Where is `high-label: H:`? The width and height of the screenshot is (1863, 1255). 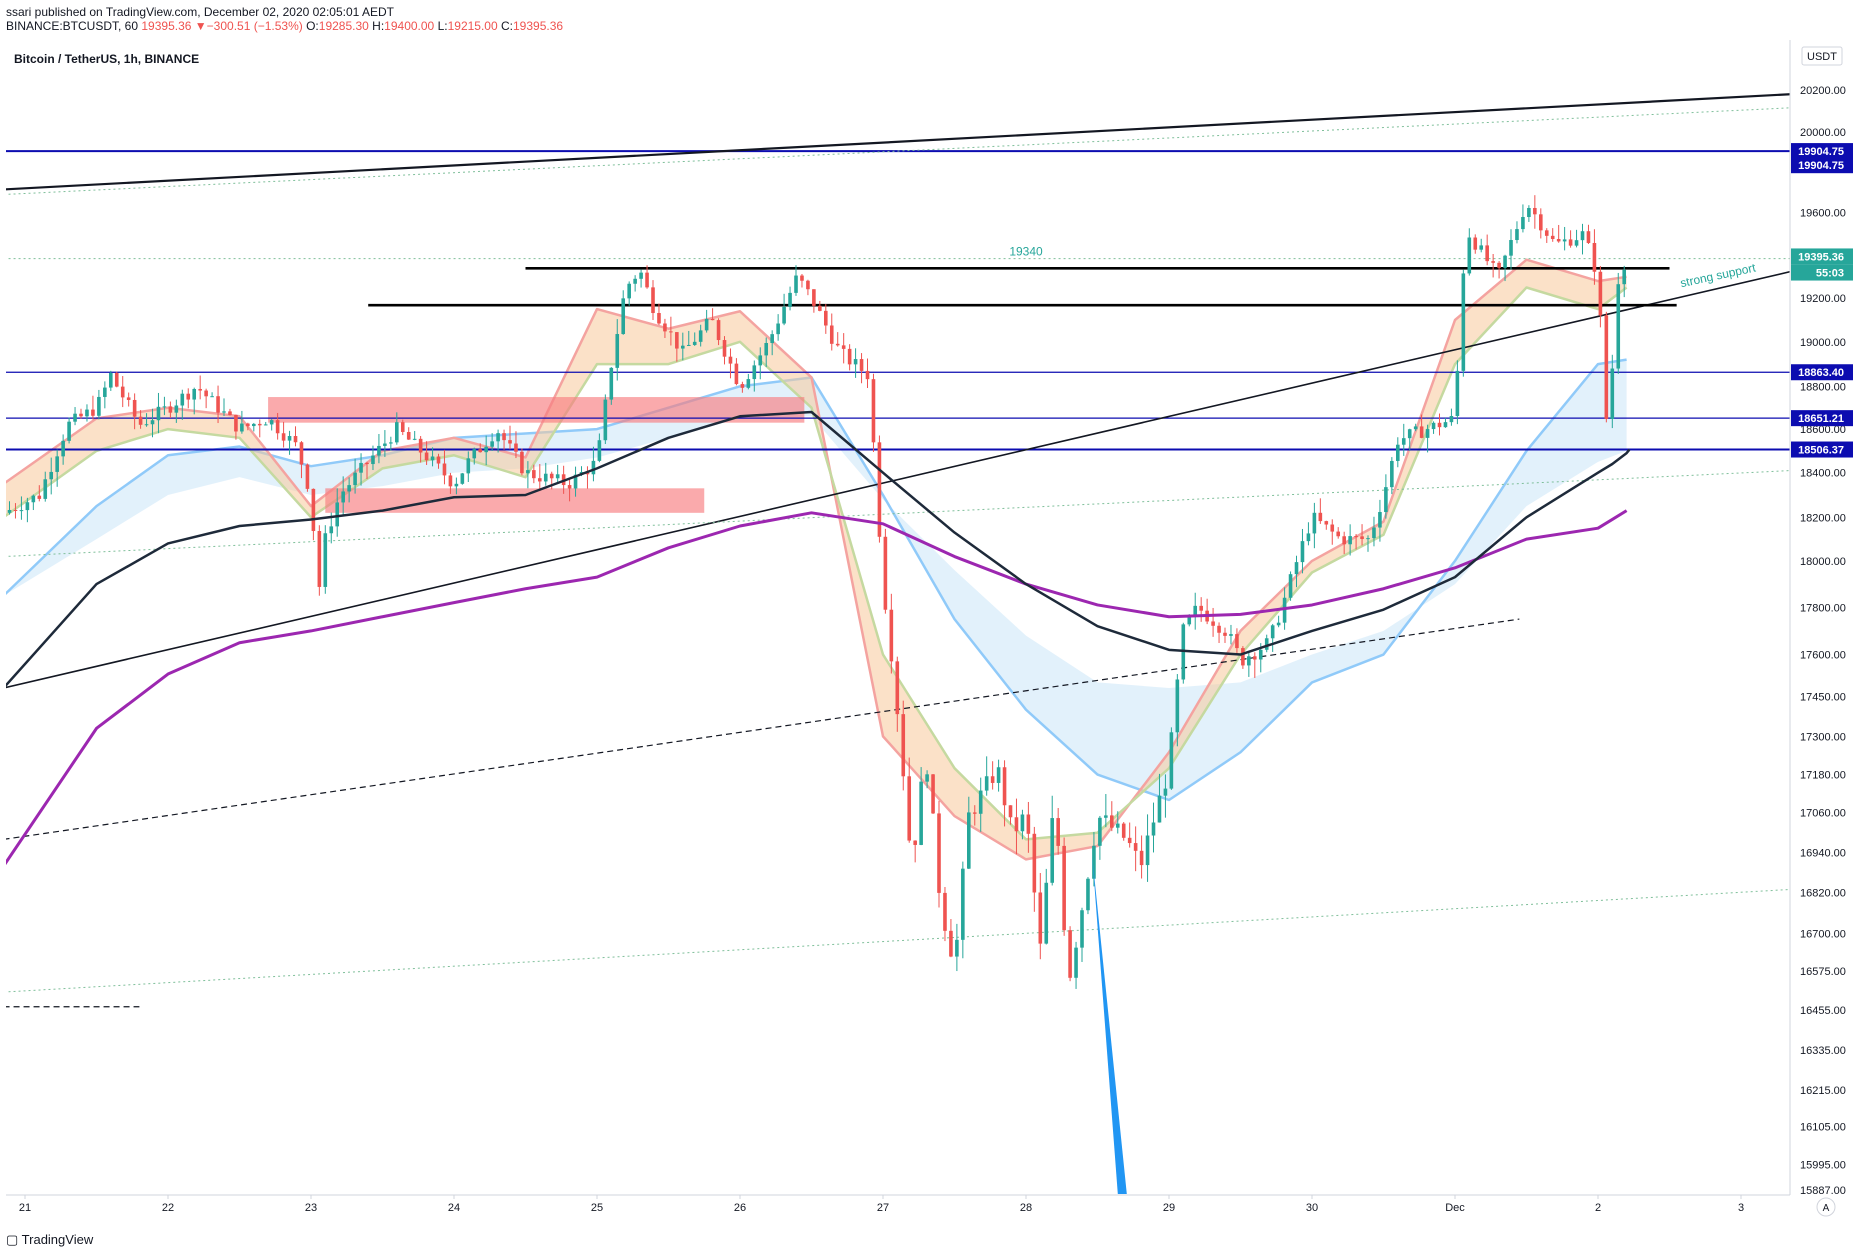
high-label: H: is located at coordinates (378, 26).